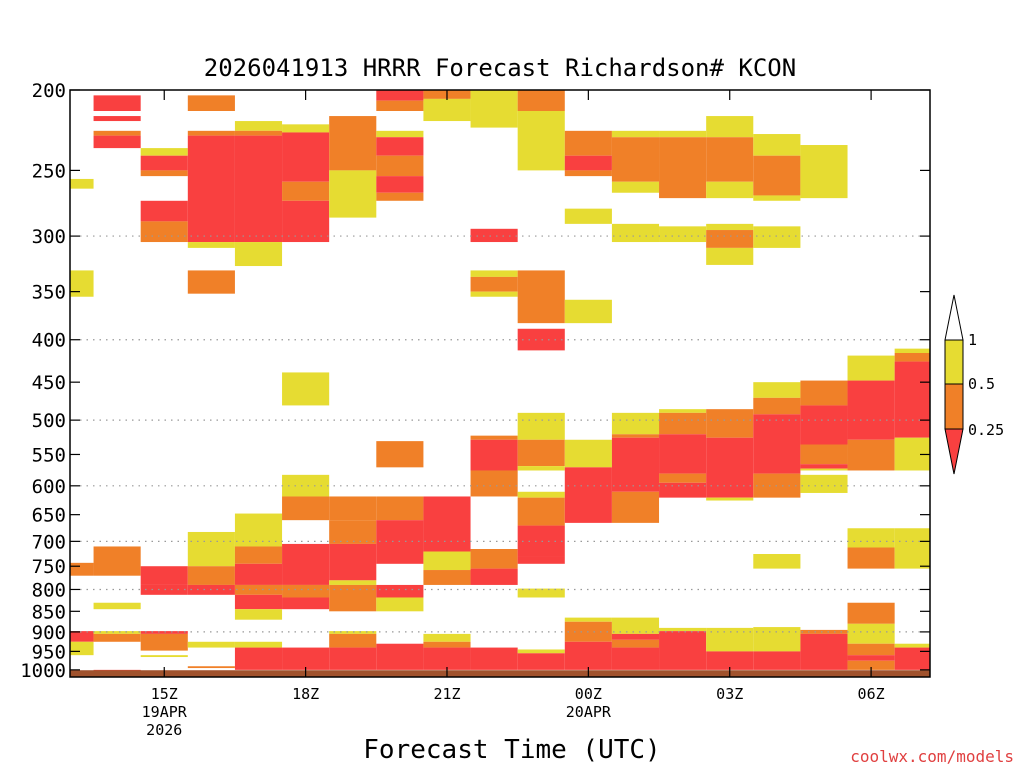 This screenshot has height=768, width=1024. I want to click on x-tick-label: 15Z, so click(164, 694).